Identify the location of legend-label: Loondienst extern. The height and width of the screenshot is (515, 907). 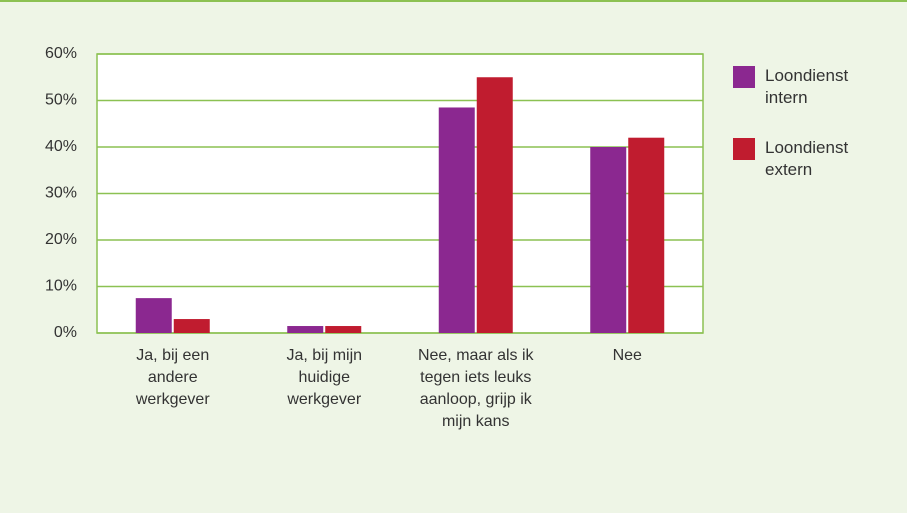
(807, 158).